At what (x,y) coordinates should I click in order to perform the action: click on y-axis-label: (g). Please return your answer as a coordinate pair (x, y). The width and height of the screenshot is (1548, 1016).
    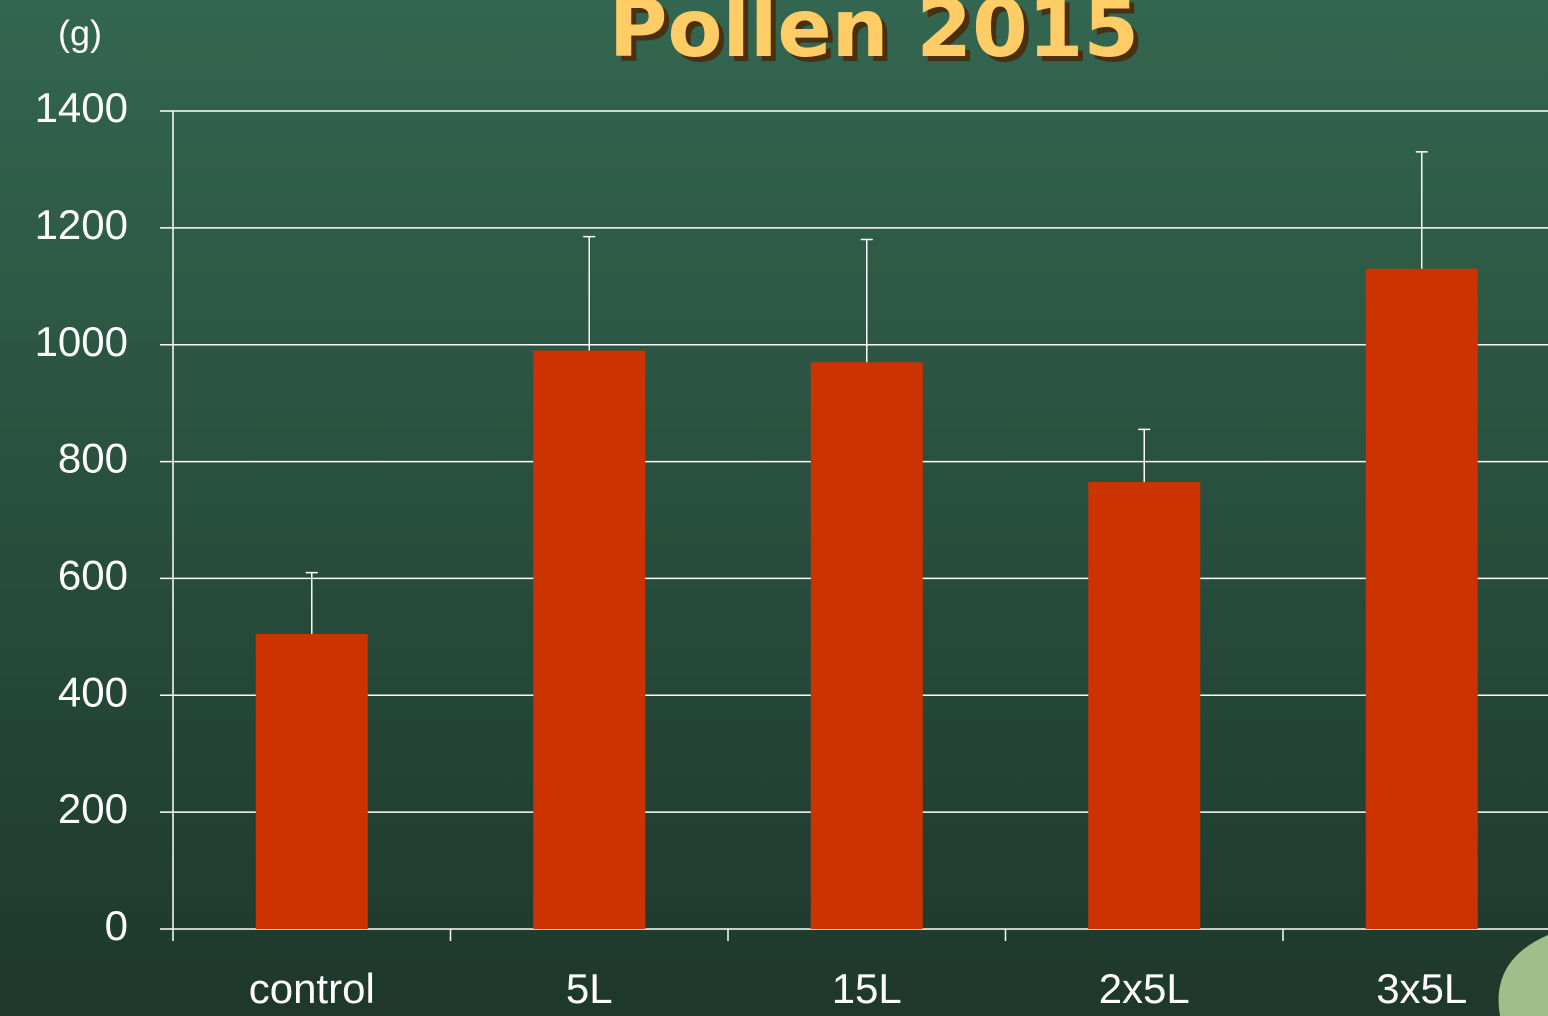
    Looking at the image, I should click on (80, 33).